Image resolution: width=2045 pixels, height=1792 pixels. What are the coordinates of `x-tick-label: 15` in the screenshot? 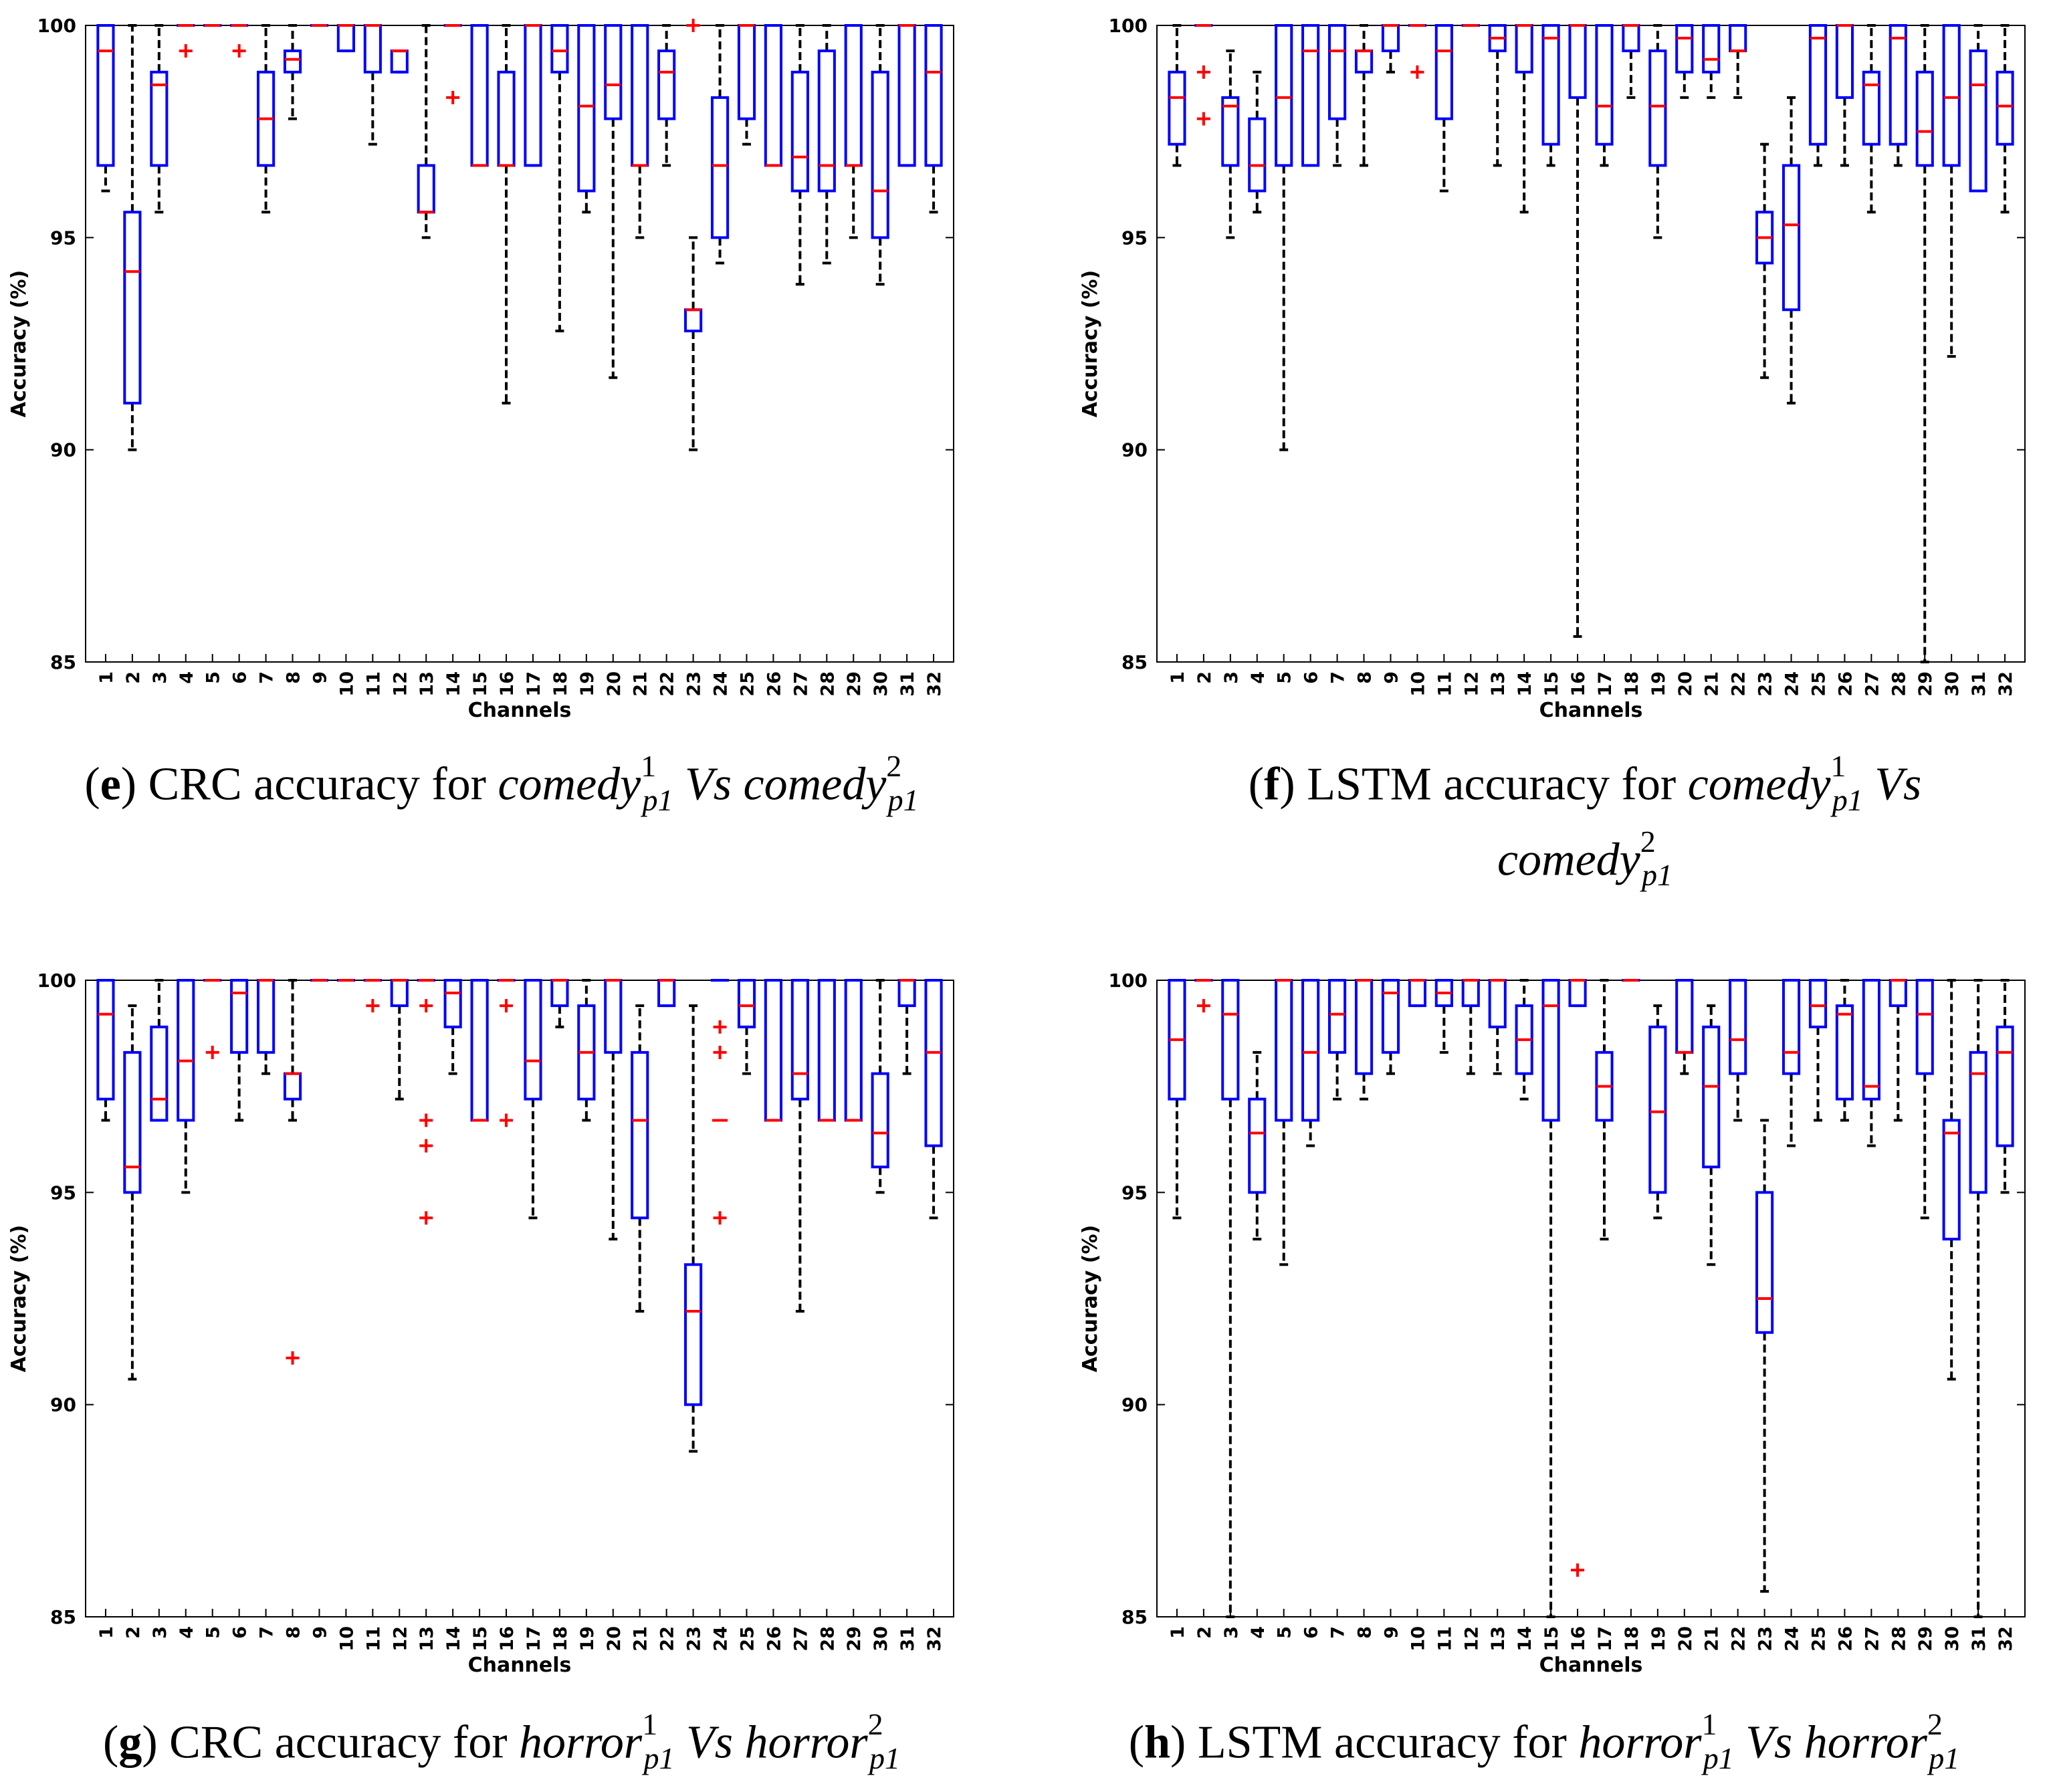 It's located at (481, 1639).